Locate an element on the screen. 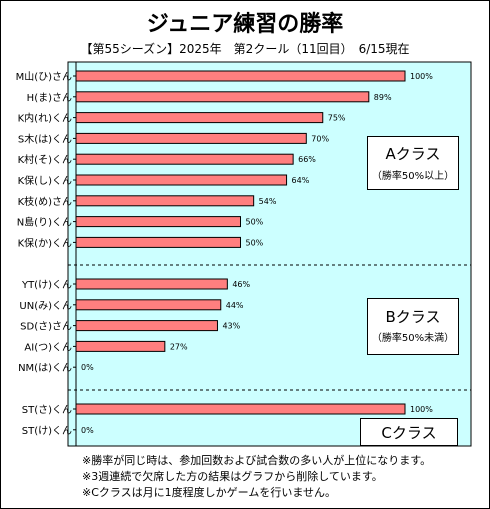 This screenshot has width=490, height=509. category-label: M山(ひ)さん is located at coordinates (44, 77).